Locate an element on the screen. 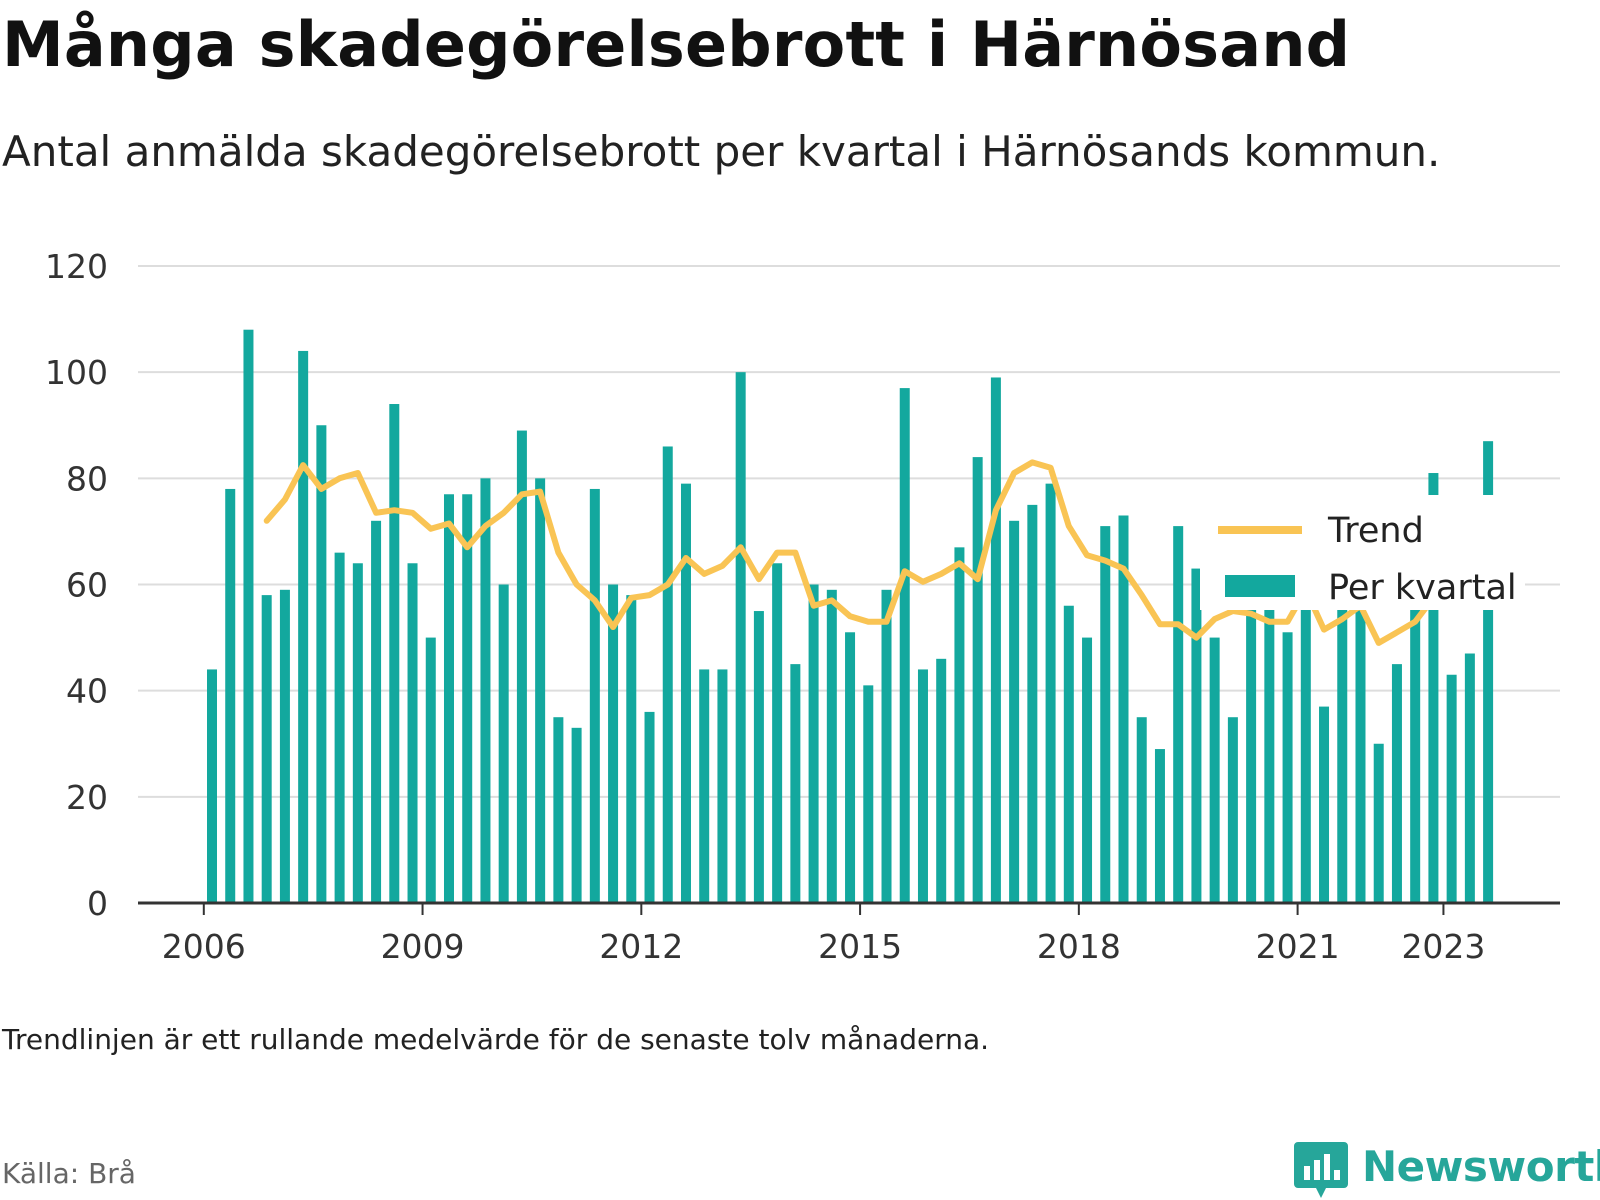 The height and width of the screenshot is (1200, 1600). y-tick-label: 120 is located at coordinates (76, 266).